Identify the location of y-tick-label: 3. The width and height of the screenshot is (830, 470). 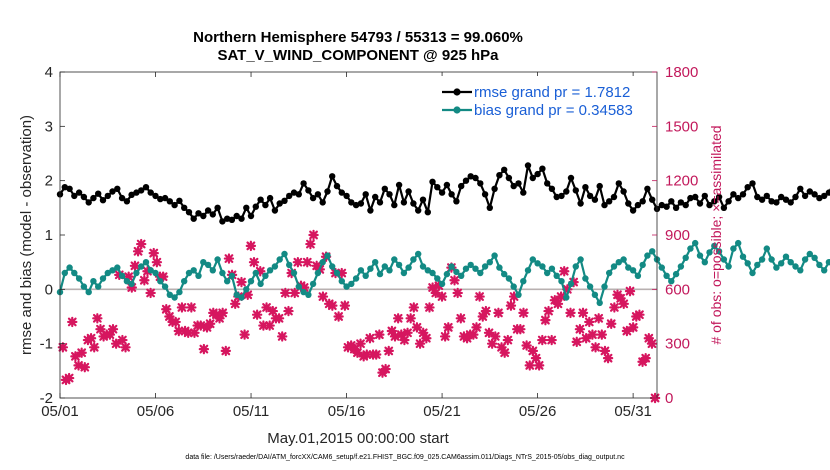
(49, 126).